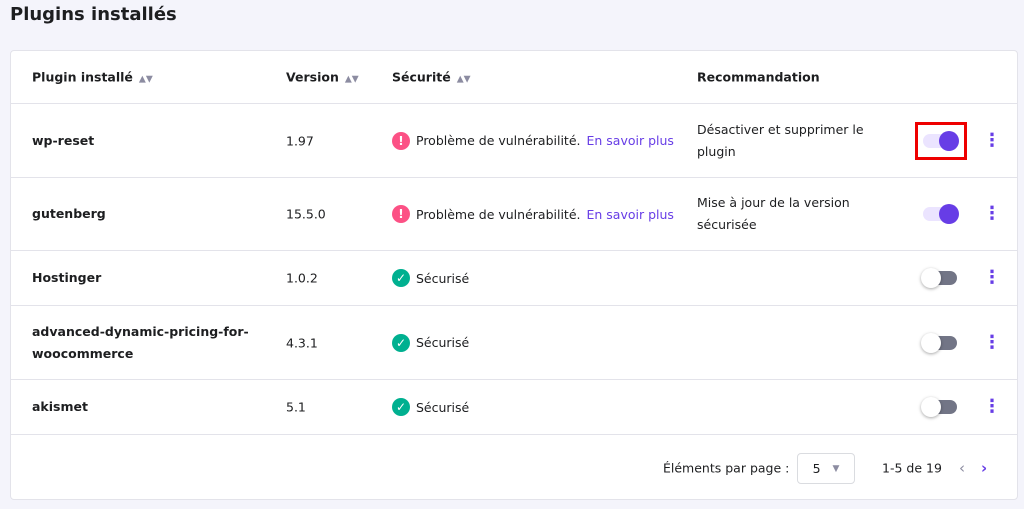 This screenshot has width=1024, height=509. I want to click on plugin-name: akismet, so click(60, 406).